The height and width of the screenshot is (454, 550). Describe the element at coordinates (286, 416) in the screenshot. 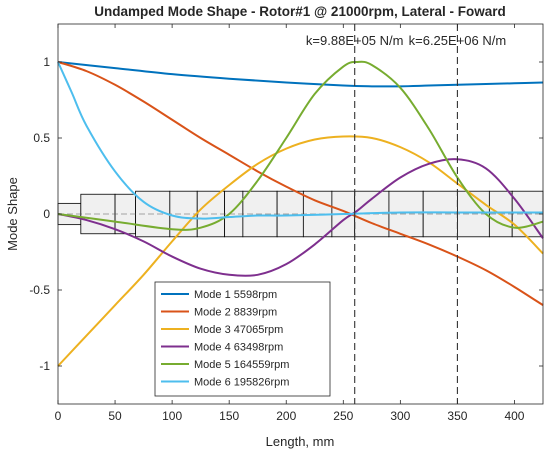

I see `x-tick-label: 200` at that location.